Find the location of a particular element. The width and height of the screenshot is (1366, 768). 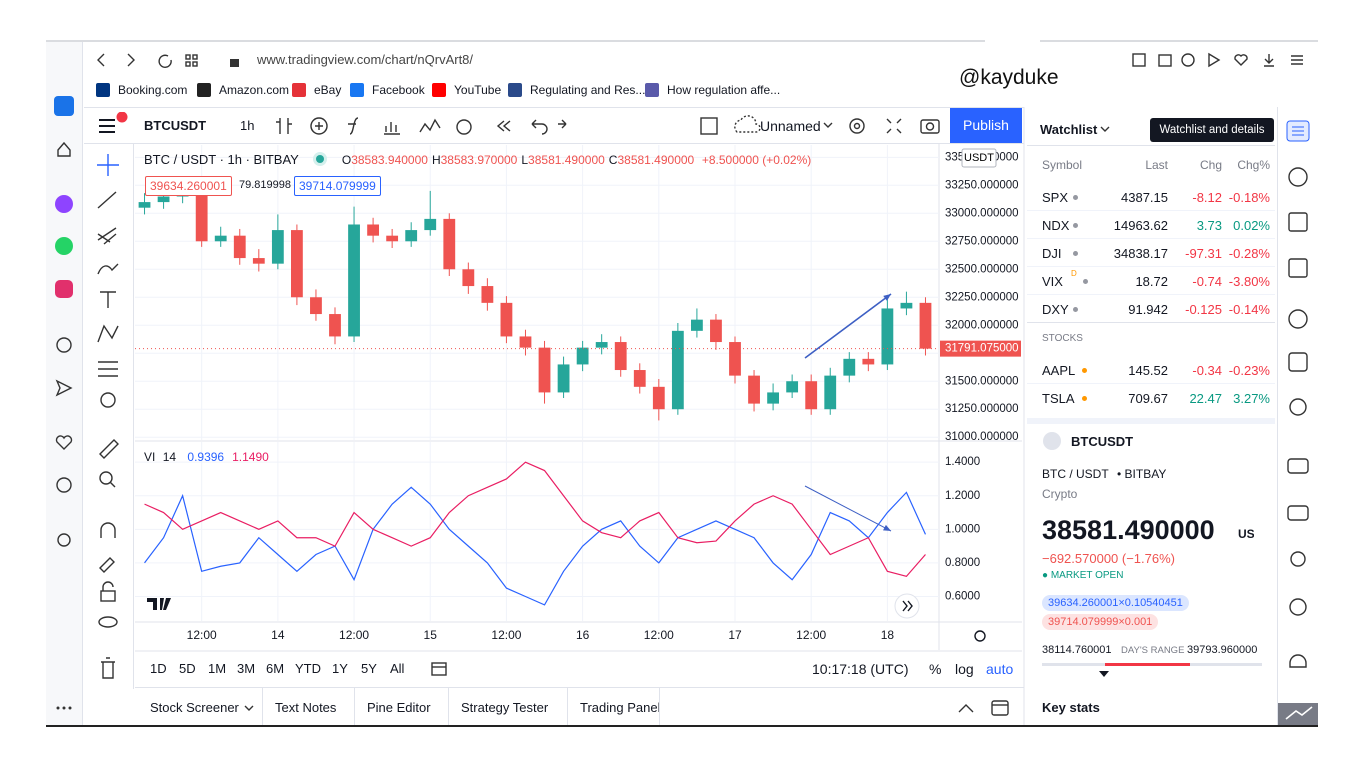

range-button: 1D is located at coordinates (158, 668).